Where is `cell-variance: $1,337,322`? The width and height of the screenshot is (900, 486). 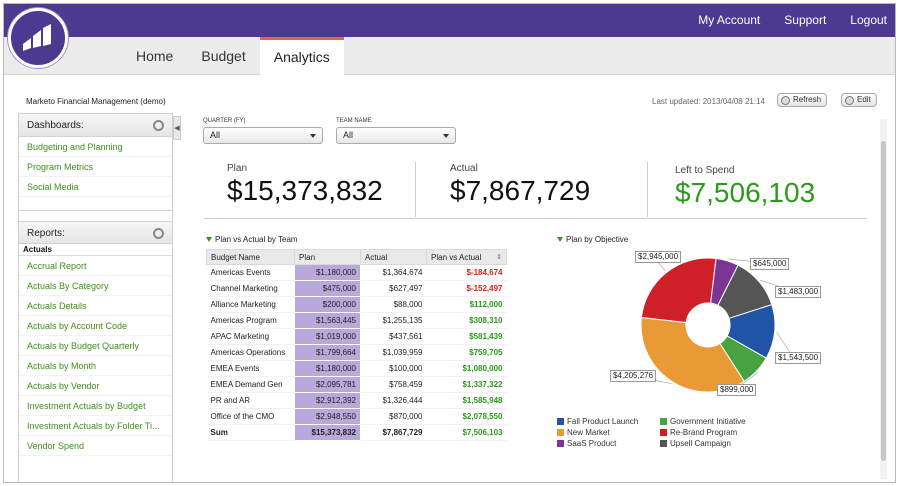 cell-variance: $1,337,322 is located at coordinates (466, 384).